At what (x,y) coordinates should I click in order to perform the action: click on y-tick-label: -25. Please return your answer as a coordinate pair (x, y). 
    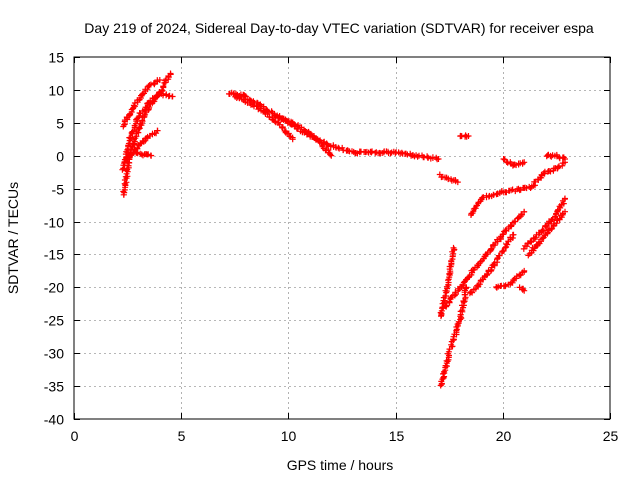
    Looking at the image, I should click on (54, 321).